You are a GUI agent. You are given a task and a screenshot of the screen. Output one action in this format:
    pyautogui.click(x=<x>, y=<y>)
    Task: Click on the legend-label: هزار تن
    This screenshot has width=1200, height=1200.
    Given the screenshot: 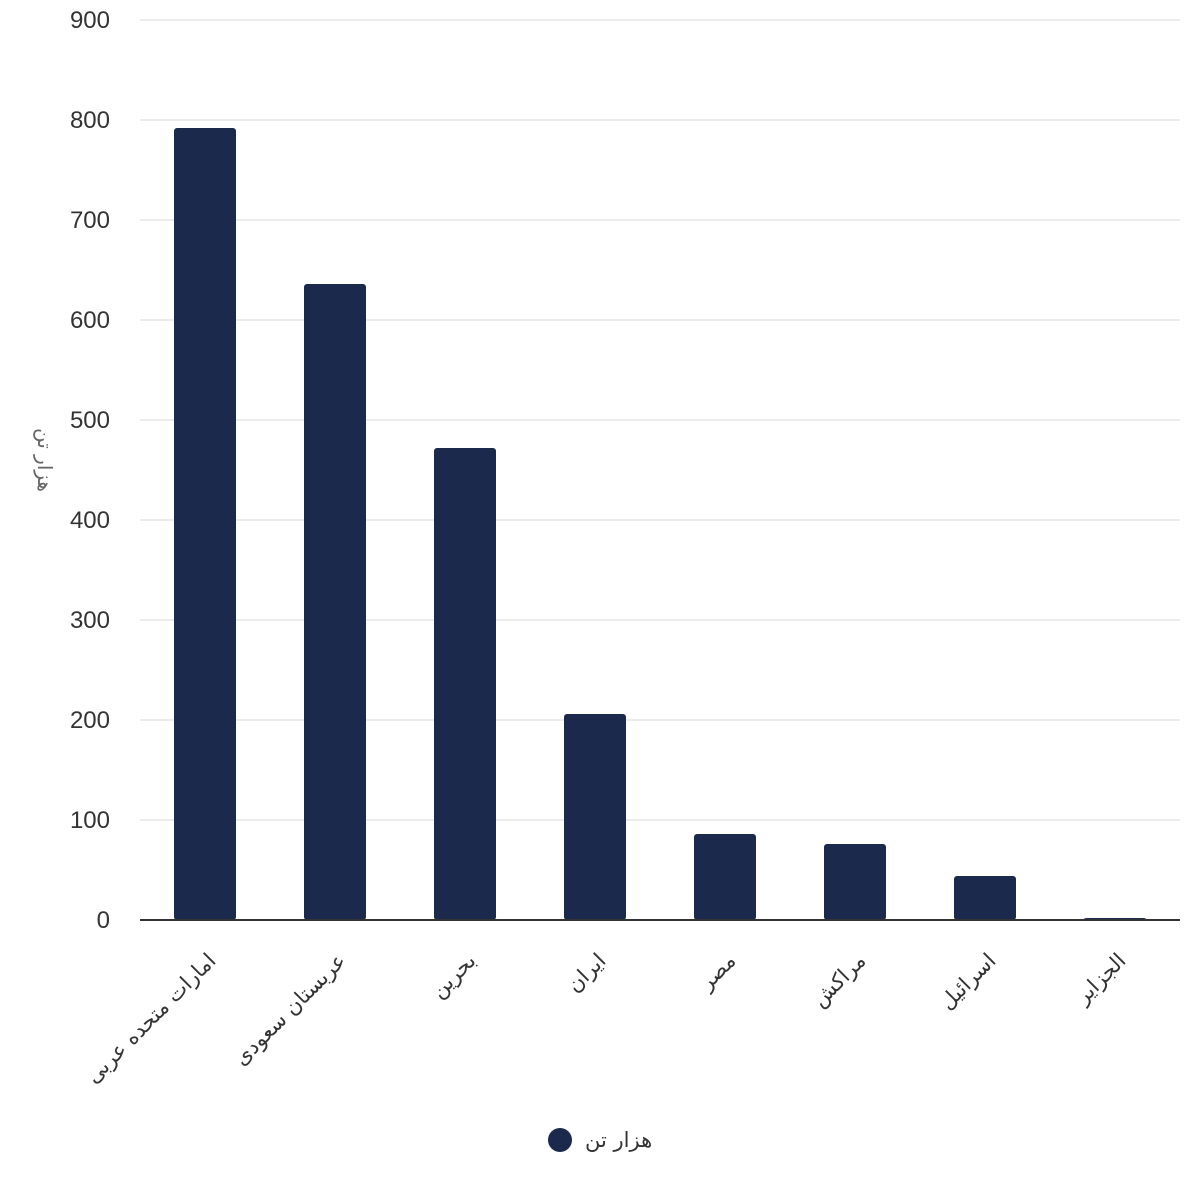 What is the action you would take?
    pyautogui.click(x=618, y=1140)
    